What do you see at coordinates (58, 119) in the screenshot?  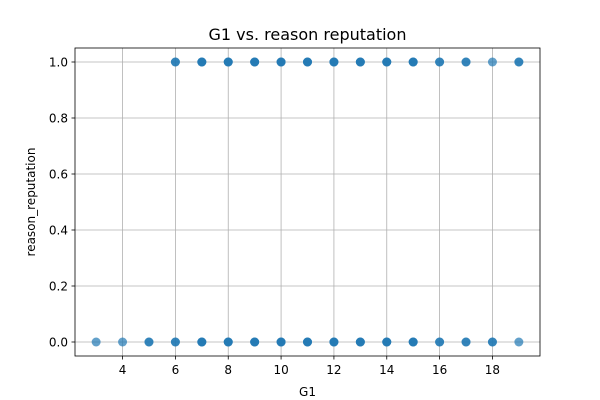 I see `y-tick-label: 0.8` at bounding box center [58, 119].